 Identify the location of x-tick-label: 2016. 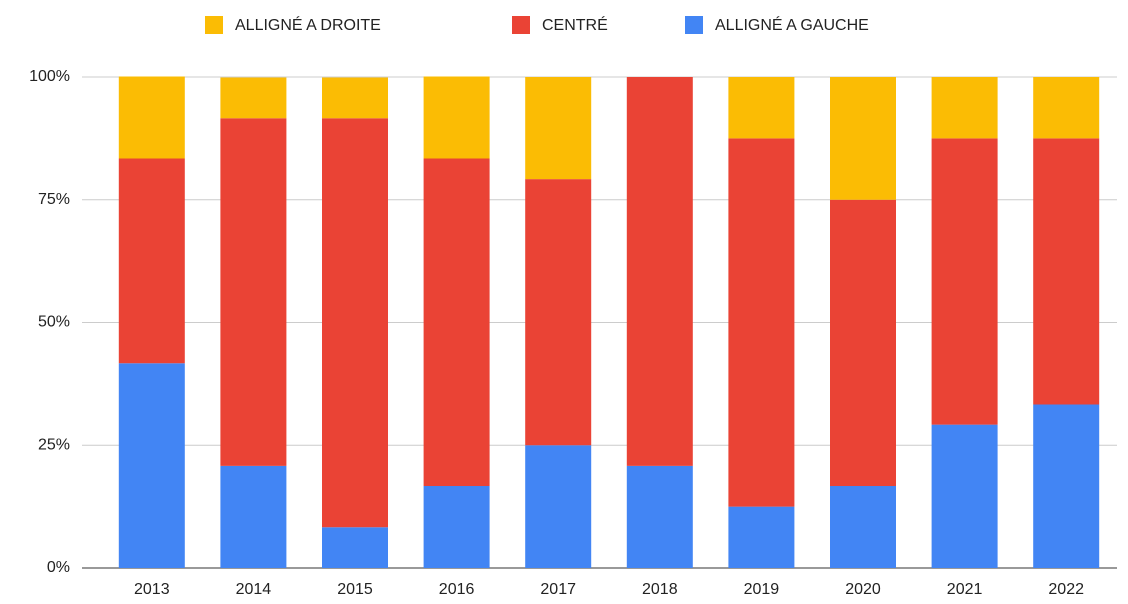
(457, 589).